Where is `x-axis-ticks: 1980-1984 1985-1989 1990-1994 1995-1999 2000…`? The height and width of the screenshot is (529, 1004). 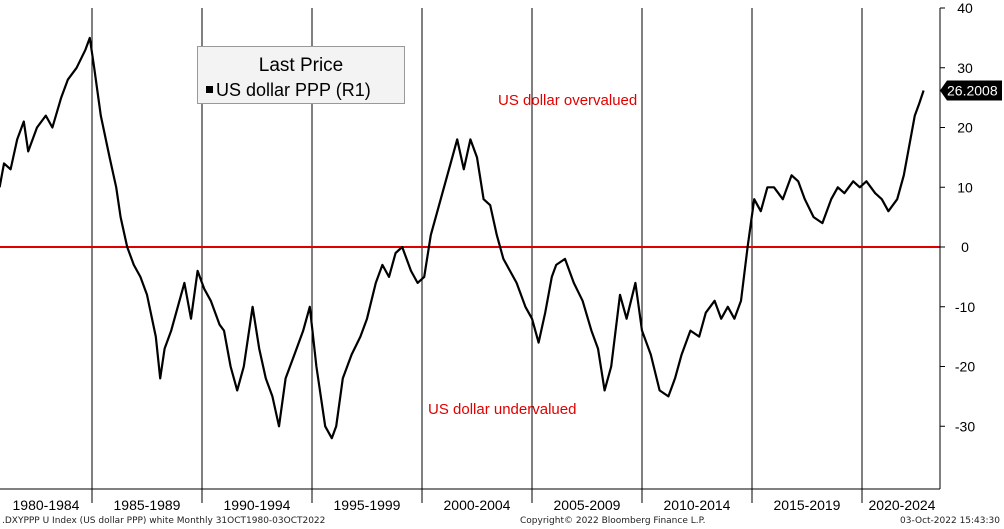 x-axis-ticks: 1980-1984 1985-1989 1990-1994 1995-1999 2000… is located at coordinates (474, 505).